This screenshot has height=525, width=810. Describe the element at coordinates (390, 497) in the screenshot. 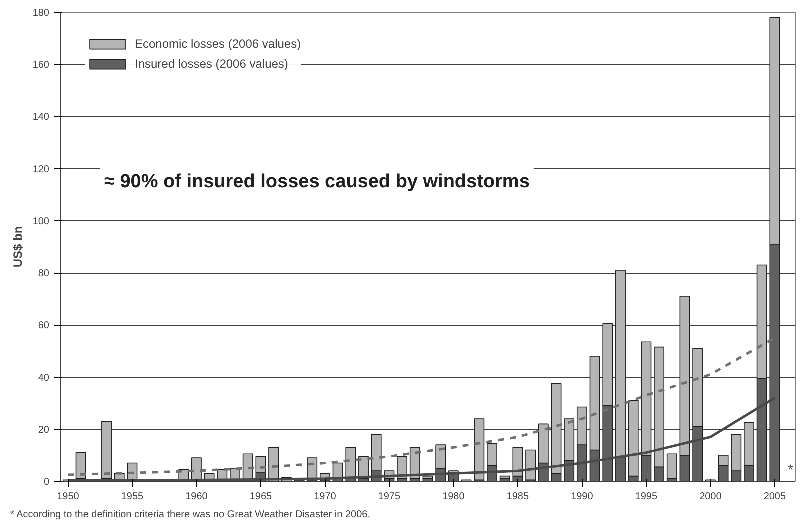

I see `x-tick-label: 1975` at that location.